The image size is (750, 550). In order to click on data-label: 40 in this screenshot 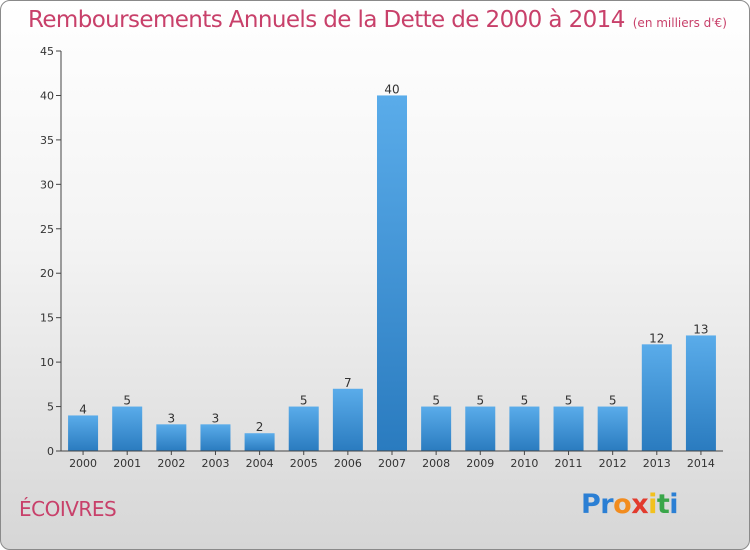, I will do `click(391, 89)`.